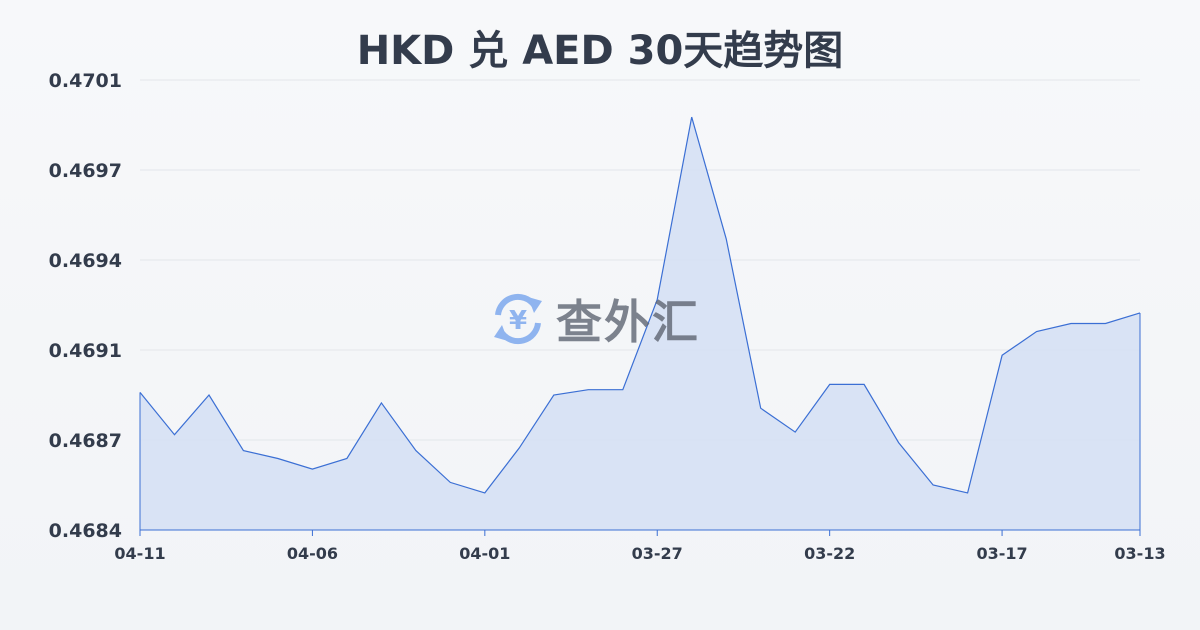  I want to click on watermark-text: 查外汇, so click(628, 322).